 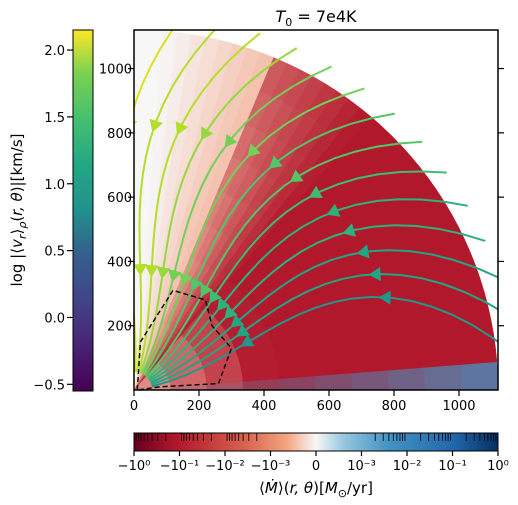 I want to click on chart-title: T0 = 7e4K, so click(x=316, y=18).